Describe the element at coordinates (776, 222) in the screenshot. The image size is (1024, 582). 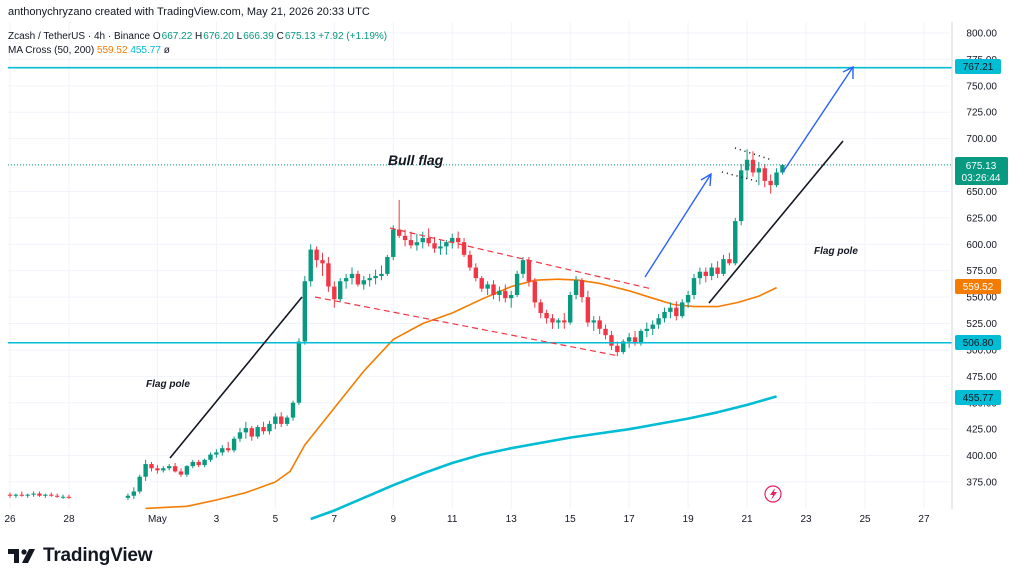
I see `flag-pole-right-line` at that location.